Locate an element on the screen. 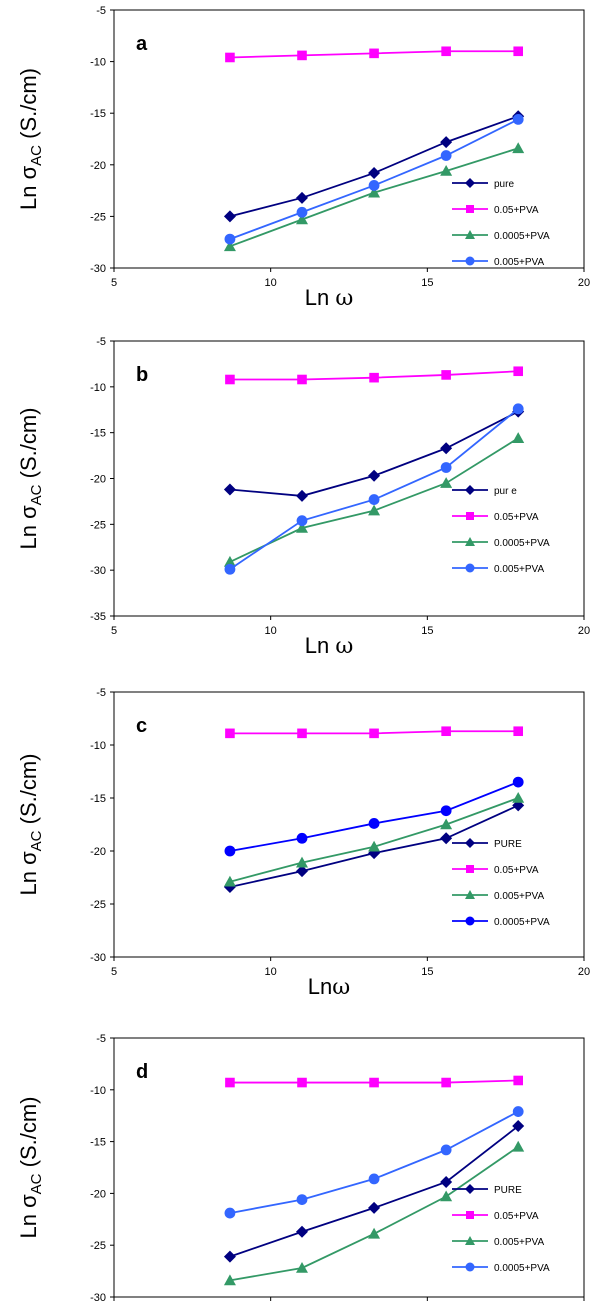 The width and height of the screenshot is (605, 1304). legend-label: pur e is located at coordinates (505, 491).